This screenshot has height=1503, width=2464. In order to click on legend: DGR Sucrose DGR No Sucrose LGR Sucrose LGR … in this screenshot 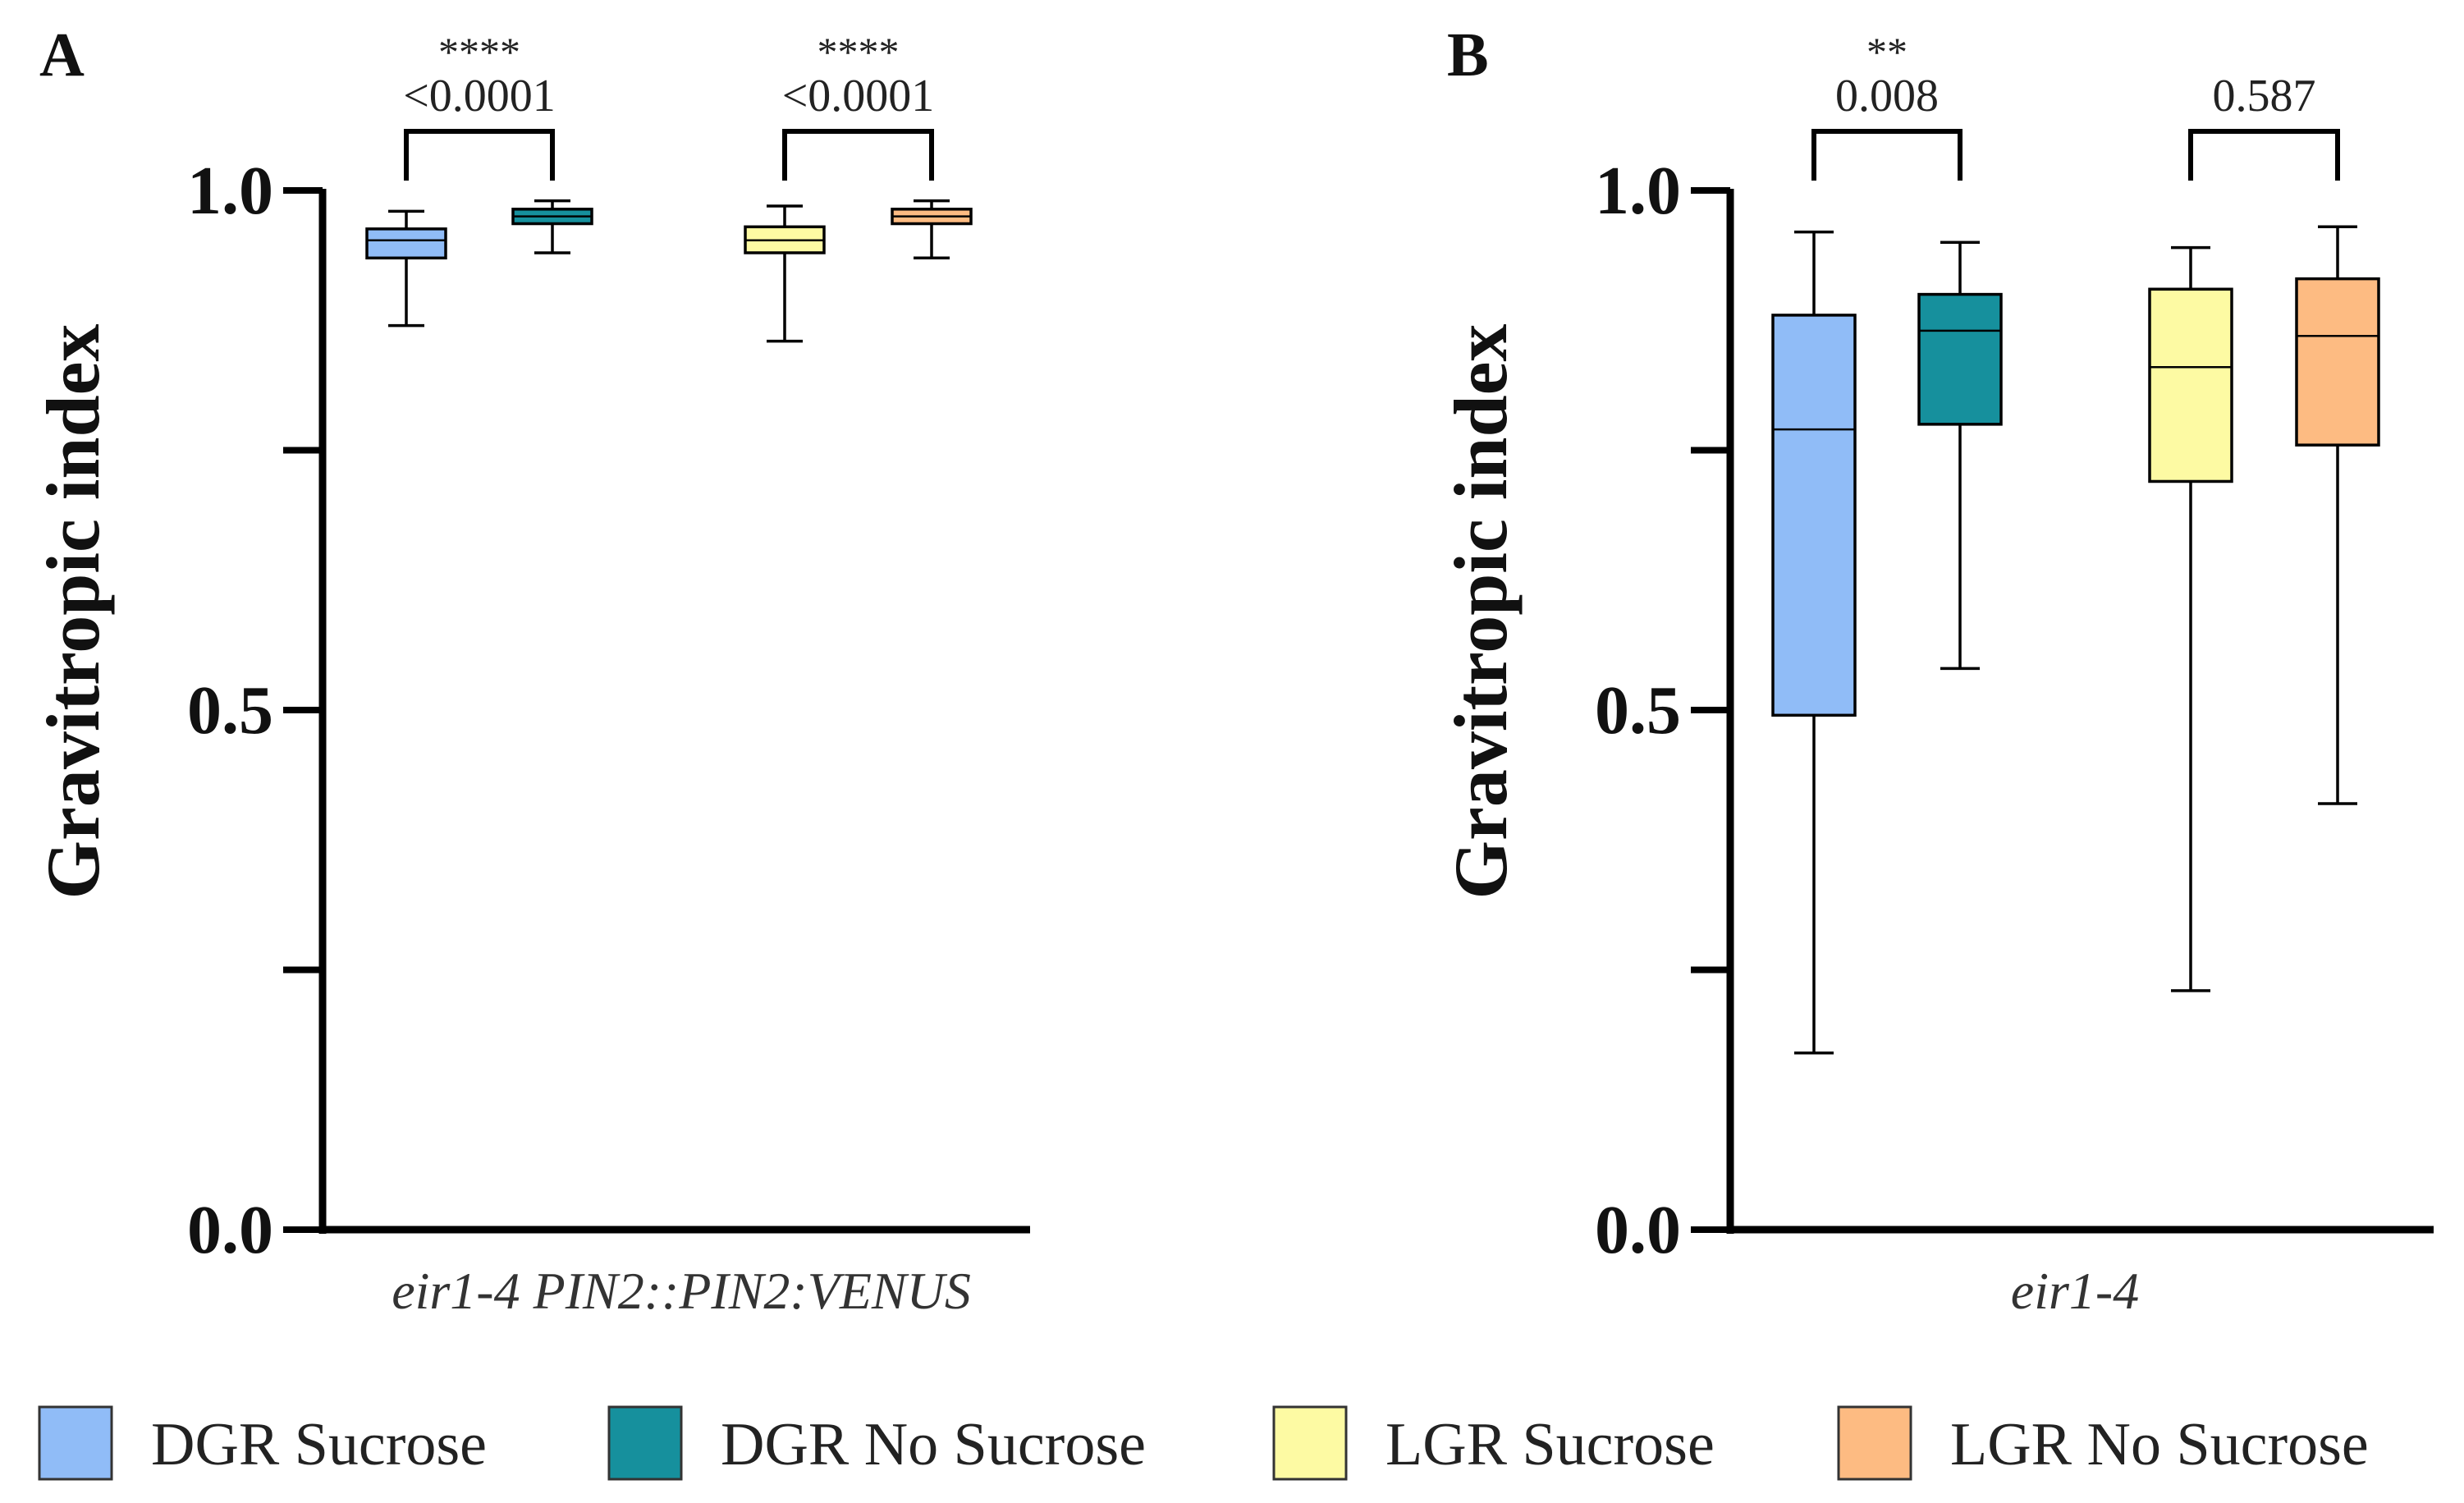, I will do `click(1204, 1443)`.